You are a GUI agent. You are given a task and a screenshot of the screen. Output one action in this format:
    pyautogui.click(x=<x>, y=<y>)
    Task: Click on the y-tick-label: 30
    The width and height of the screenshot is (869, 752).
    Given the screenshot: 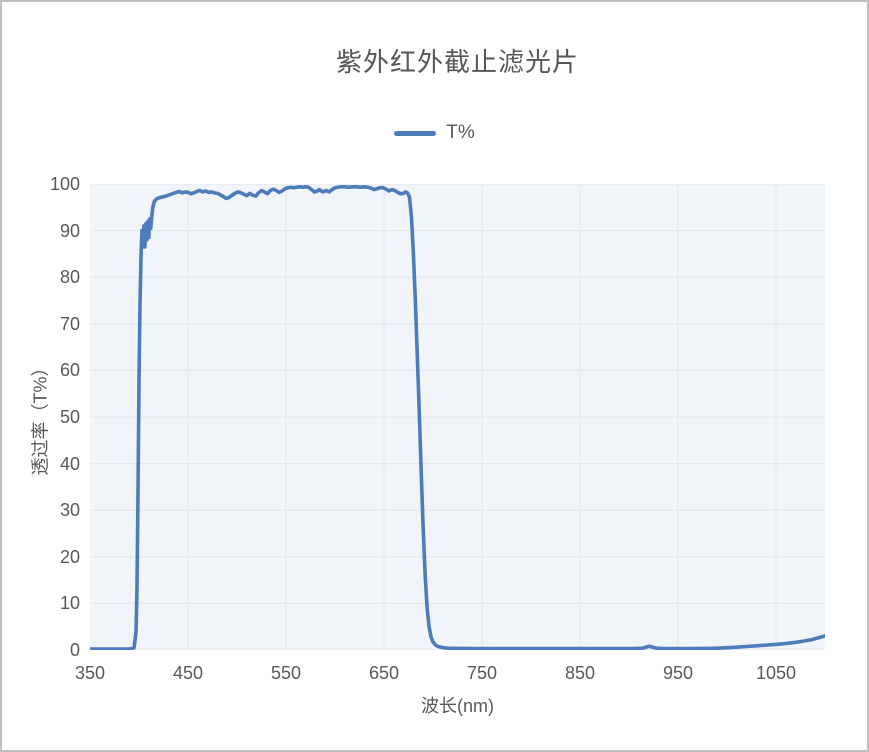 What is the action you would take?
    pyautogui.click(x=69, y=510)
    